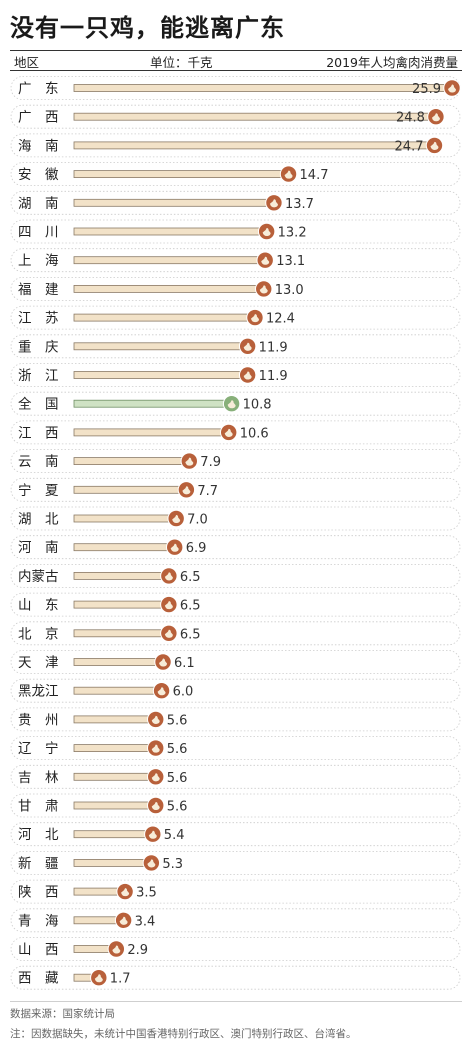 The height and width of the screenshot is (1048, 474). What do you see at coordinates (38, 462) in the screenshot?
I see `category-label: 云 南` at bounding box center [38, 462].